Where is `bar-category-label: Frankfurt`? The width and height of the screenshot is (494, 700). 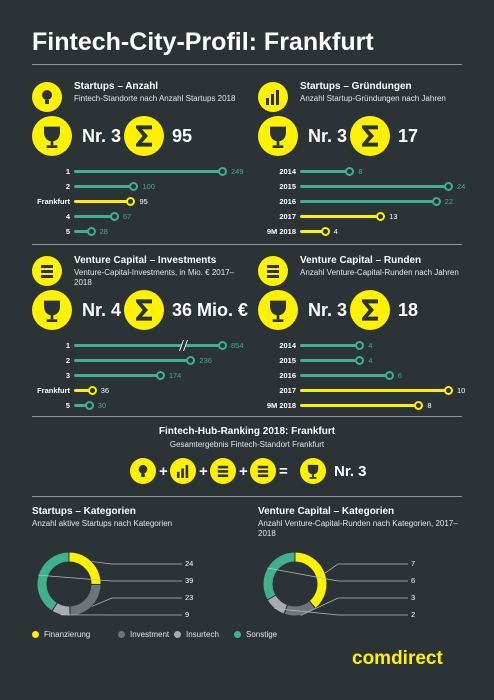 bar-category-label: Frankfurt is located at coordinates (53, 390).